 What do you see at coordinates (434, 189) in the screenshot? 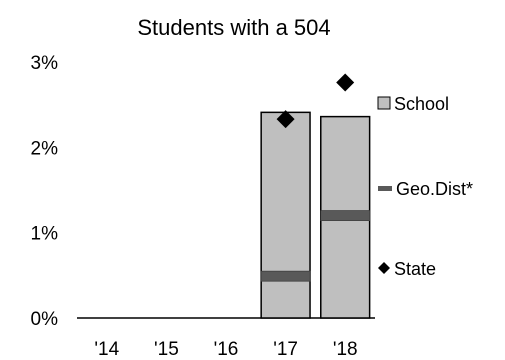
I see `legend-label-geo-dist: Geo.Dist*` at bounding box center [434, 189].